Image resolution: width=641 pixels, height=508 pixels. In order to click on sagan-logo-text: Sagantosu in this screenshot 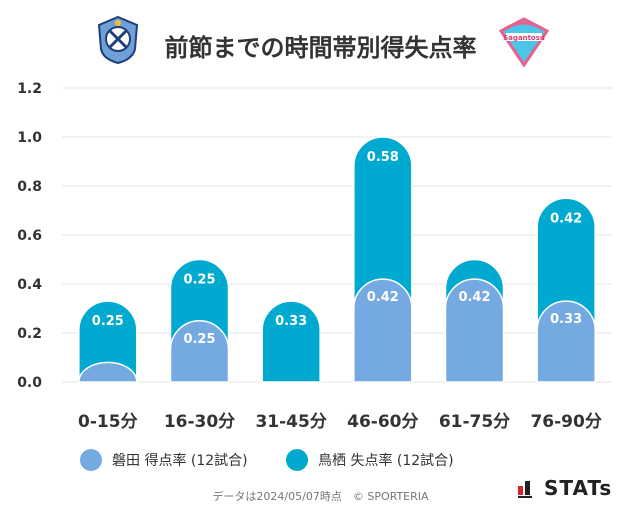, I will do `click(524, 38)`.